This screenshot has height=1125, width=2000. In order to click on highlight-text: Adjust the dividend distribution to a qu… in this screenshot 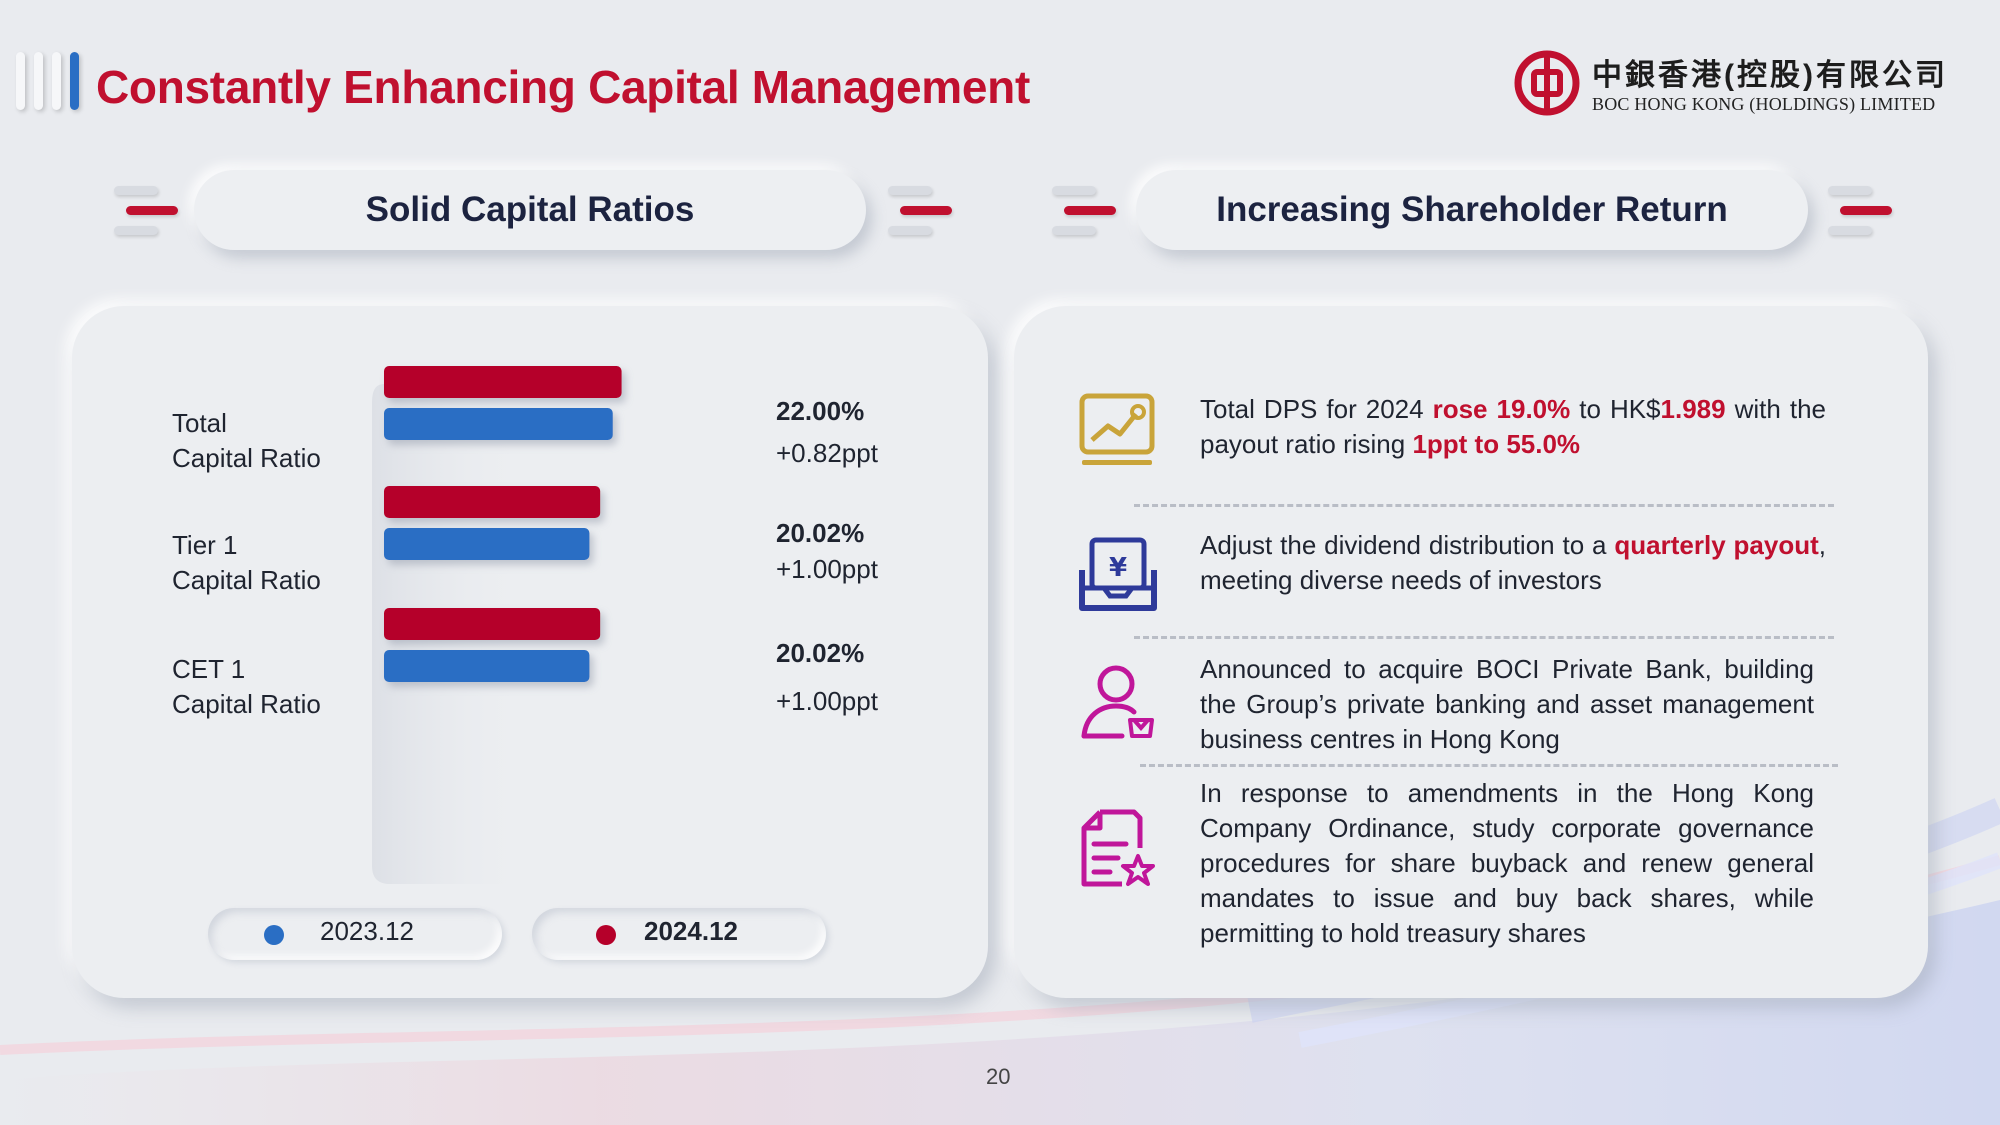, I will do `click(1513, 562)`.